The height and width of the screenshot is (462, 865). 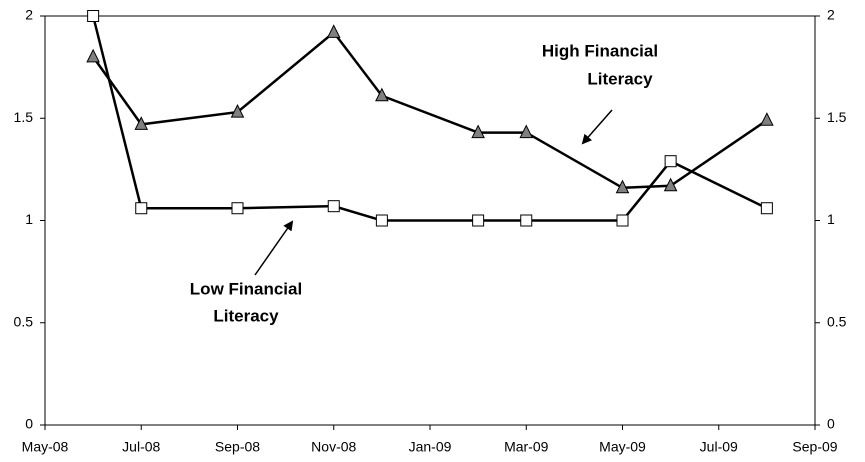 I want to click on x-tick-label: Jul-08, so click(x=141, y=447).